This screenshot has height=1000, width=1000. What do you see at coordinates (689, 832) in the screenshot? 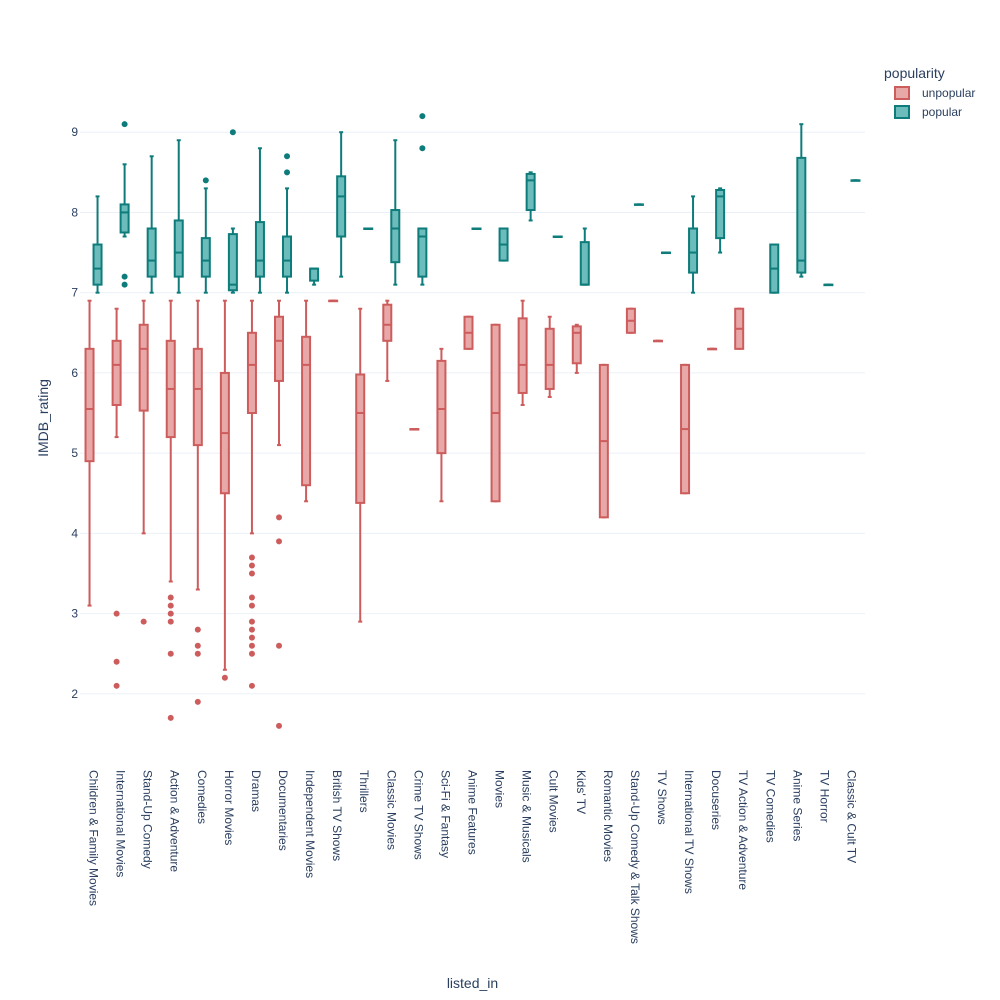
I see `x-tick-label: International TV Shows` at bounding box center [689, 832].